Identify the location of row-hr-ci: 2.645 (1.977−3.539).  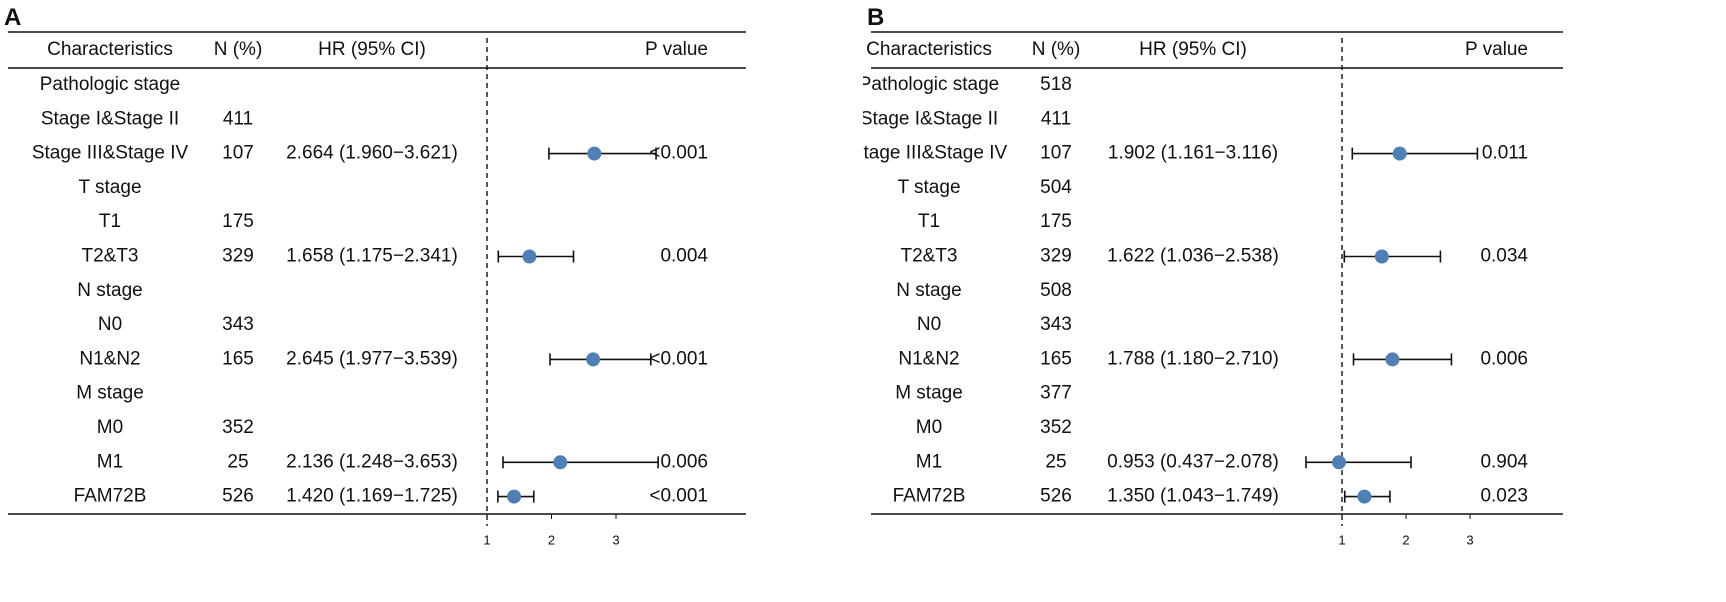
(372, 358).